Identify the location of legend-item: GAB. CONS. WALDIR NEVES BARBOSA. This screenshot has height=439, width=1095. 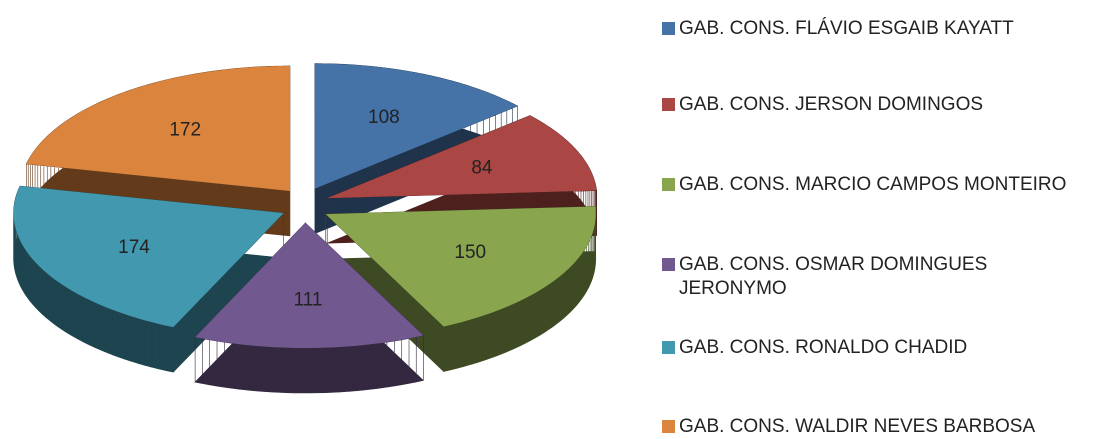
(872, 427).